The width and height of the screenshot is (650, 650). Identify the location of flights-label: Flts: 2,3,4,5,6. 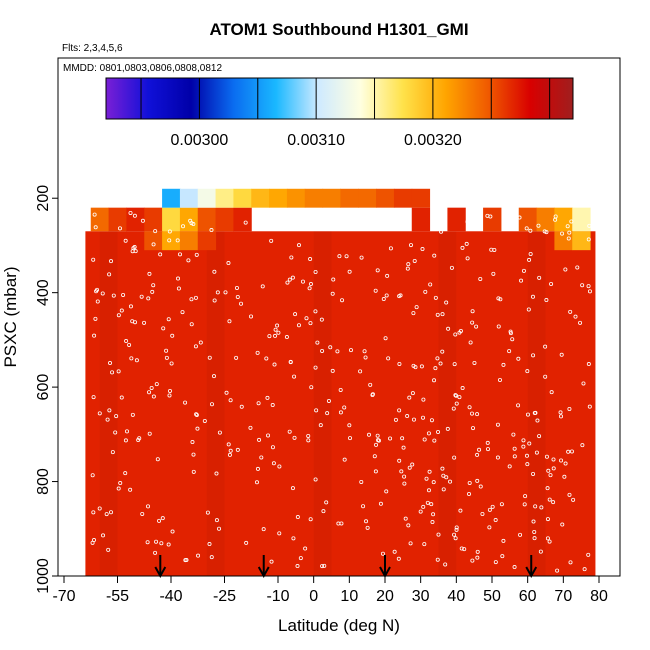
(92, 48).